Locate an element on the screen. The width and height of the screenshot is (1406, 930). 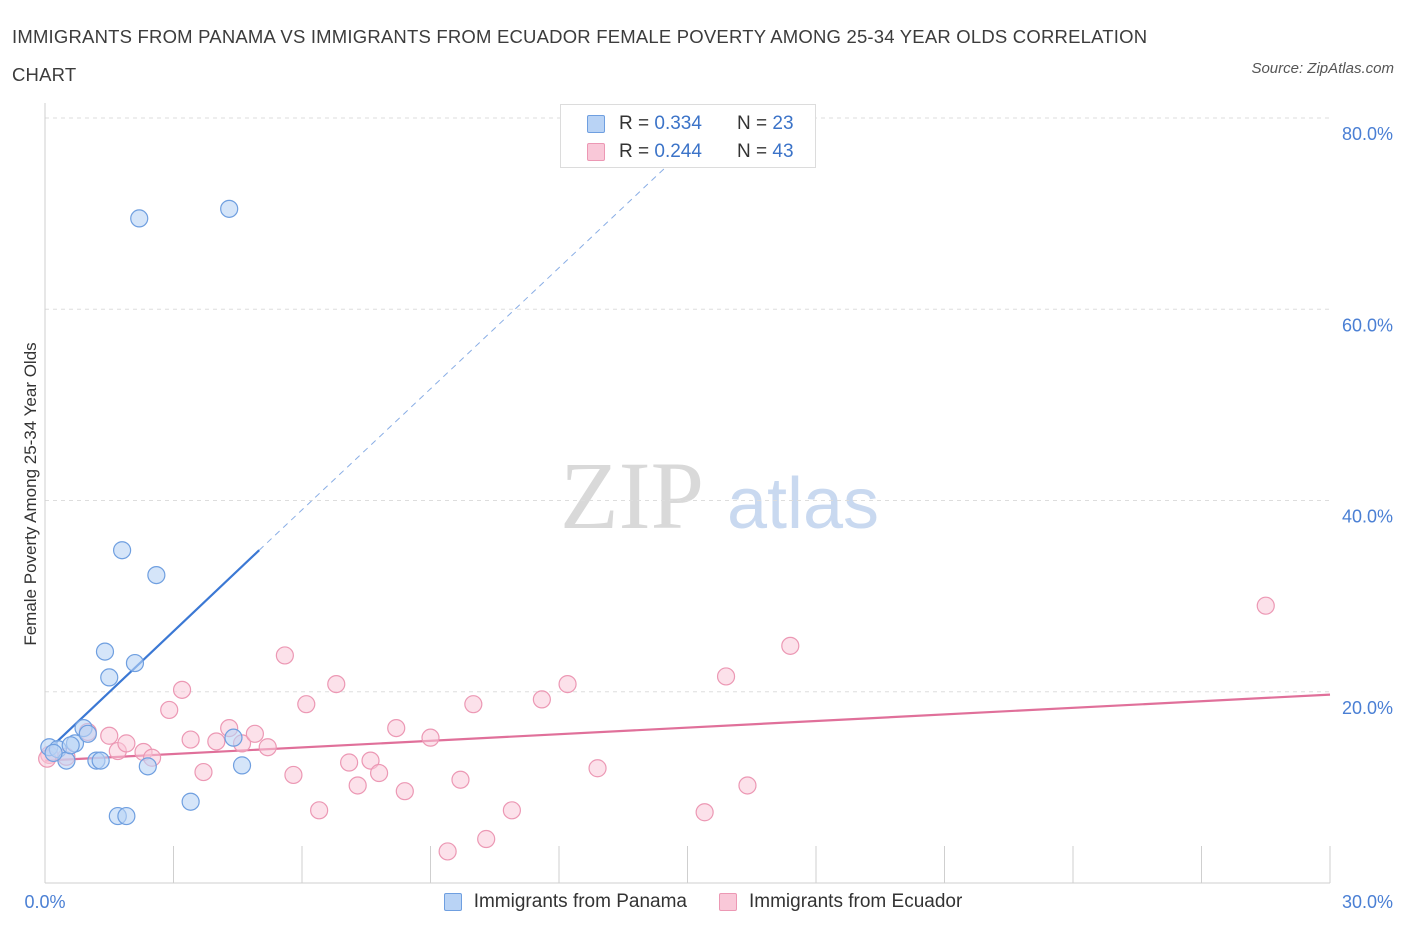
watermark-atlas: atlas is located at coordinates (803, 504).